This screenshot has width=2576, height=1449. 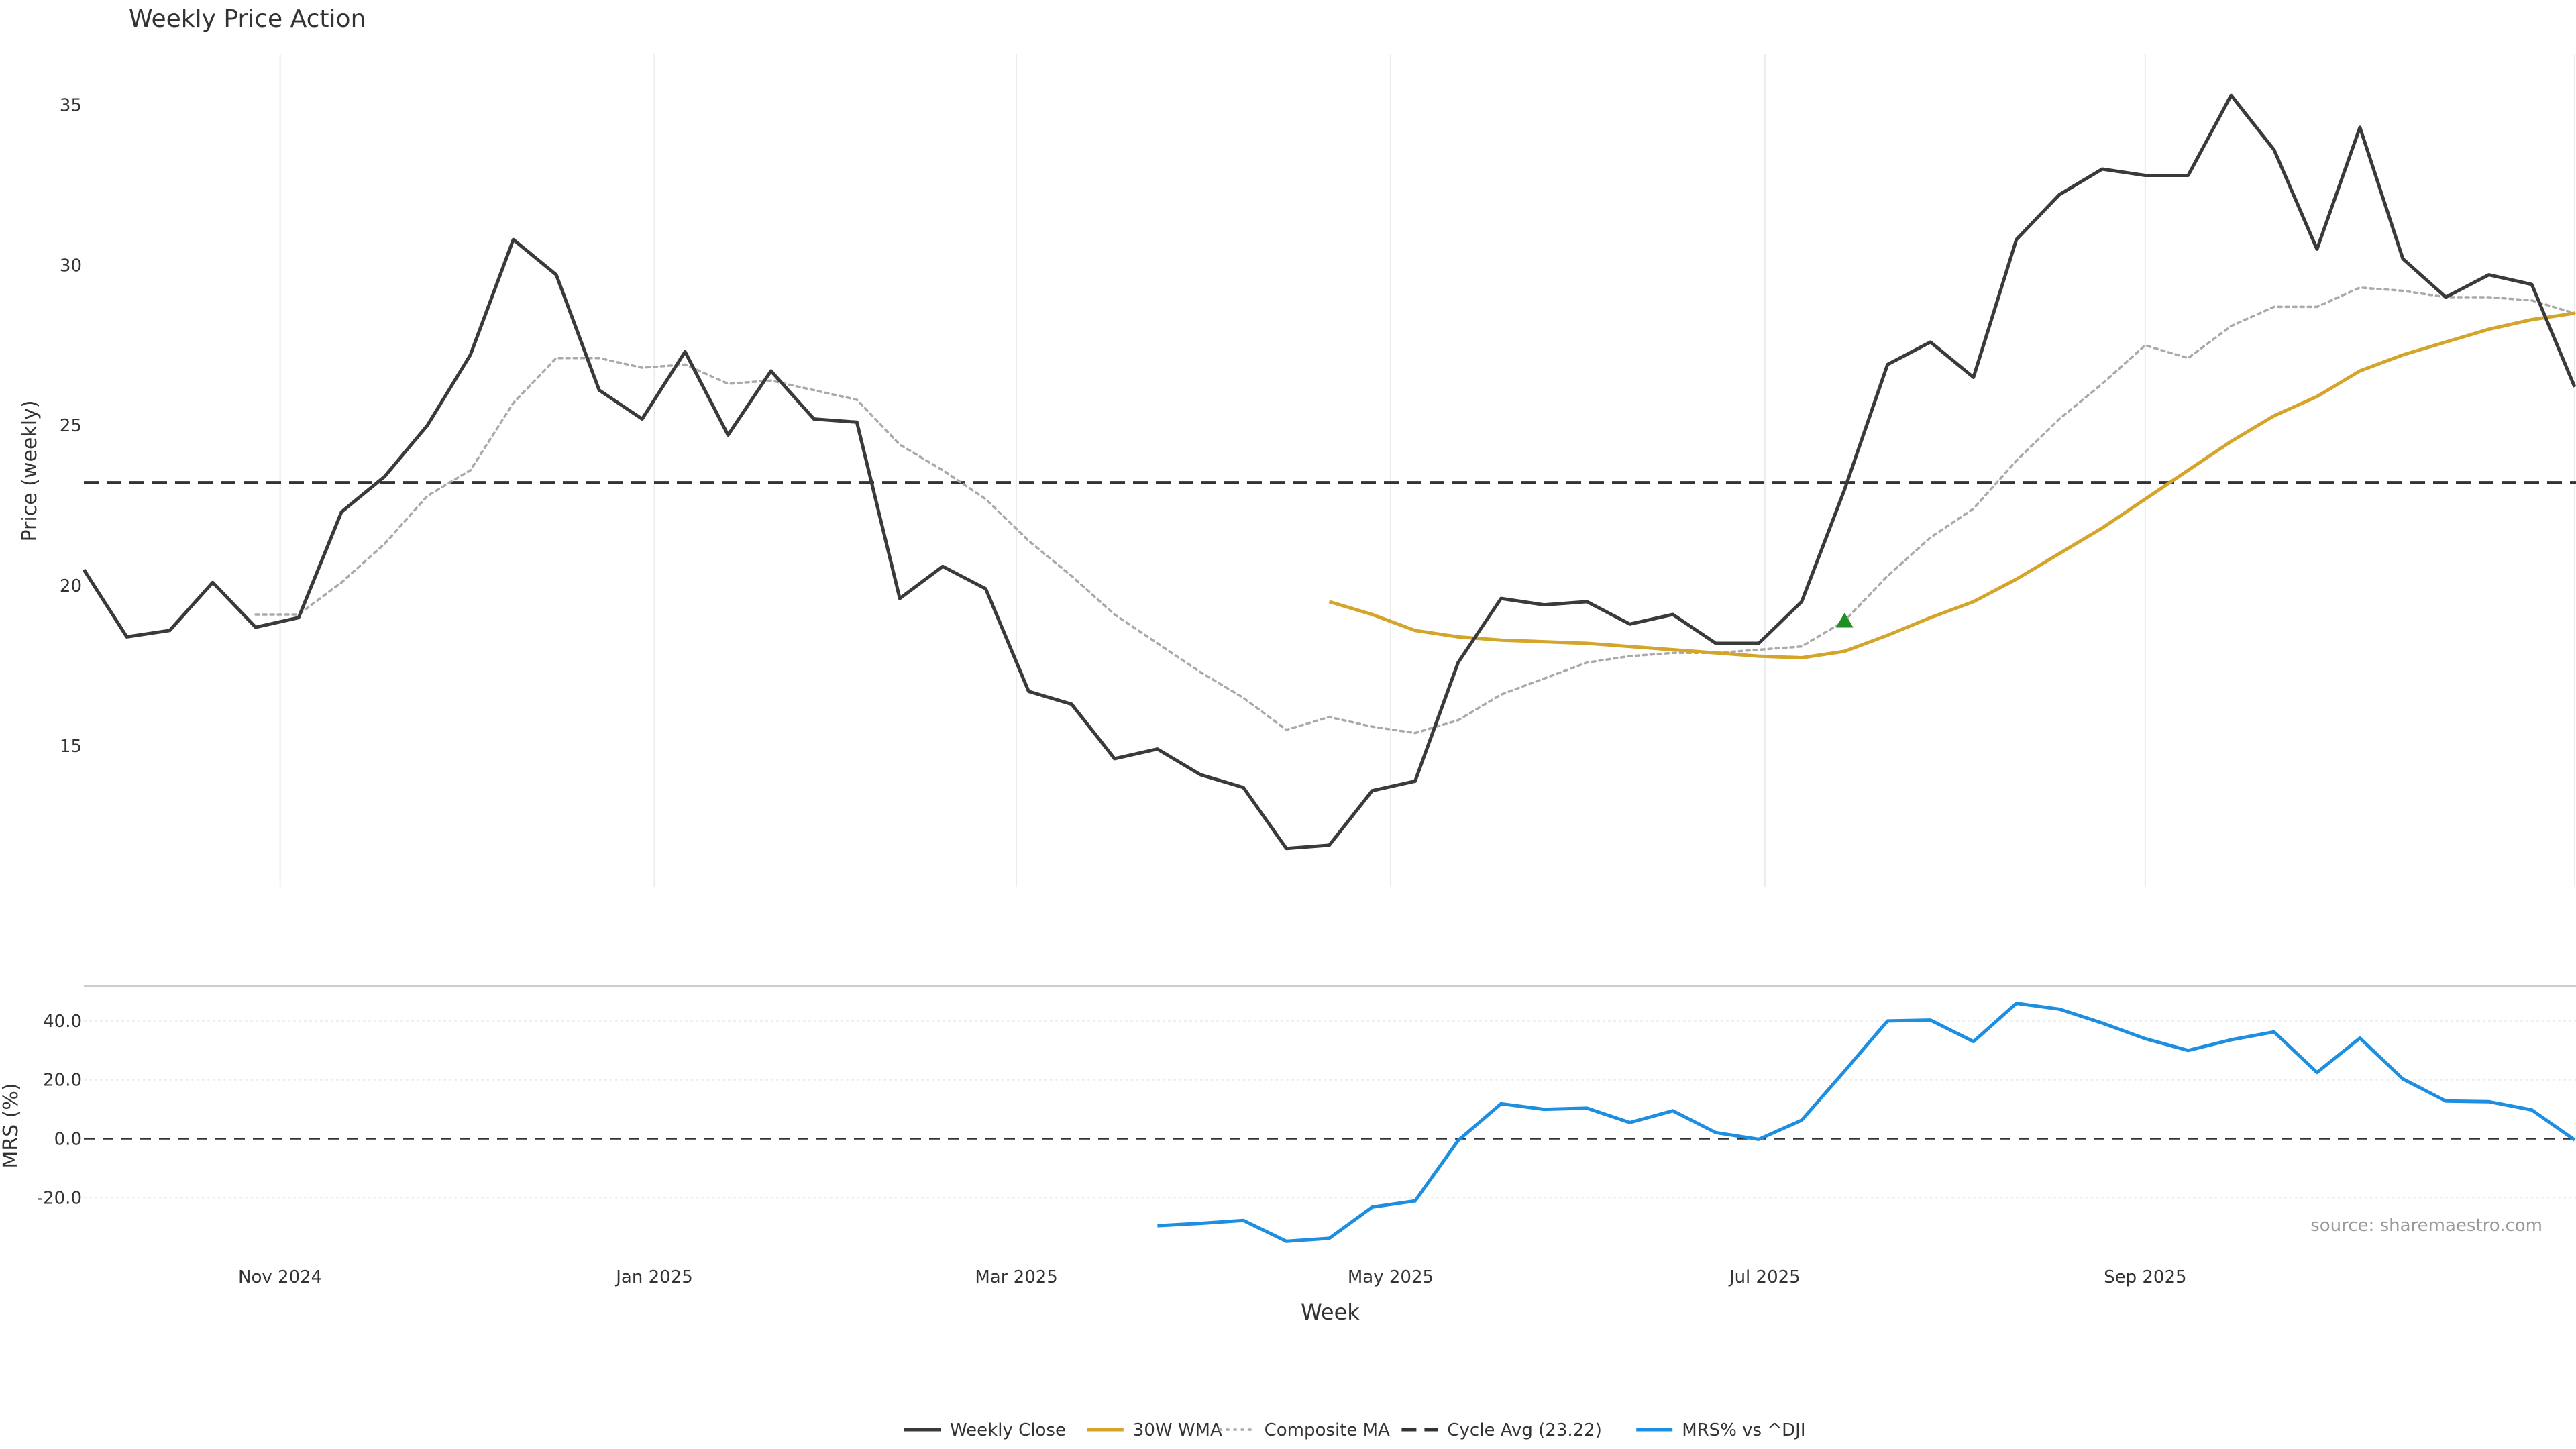 I want to click on chart-title: Weekly Price Action, so click(x=247, y=19).